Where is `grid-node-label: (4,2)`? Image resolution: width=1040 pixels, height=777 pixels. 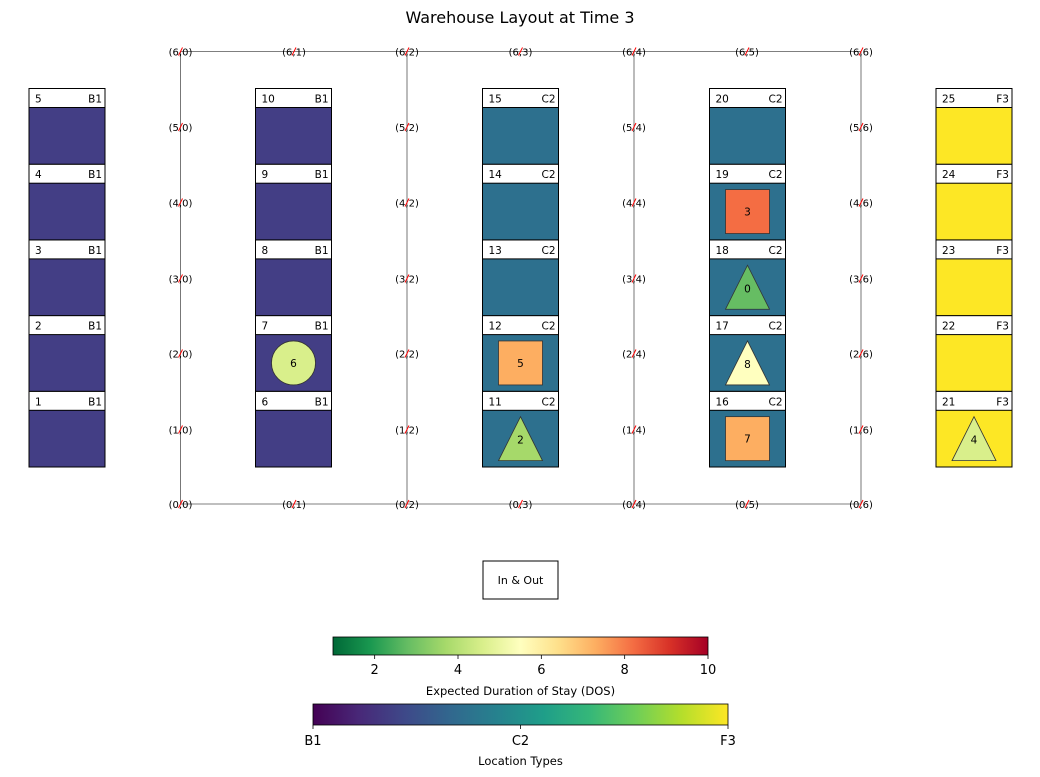 grid-node-label: (4,2) is located at coordinates (407, 204).